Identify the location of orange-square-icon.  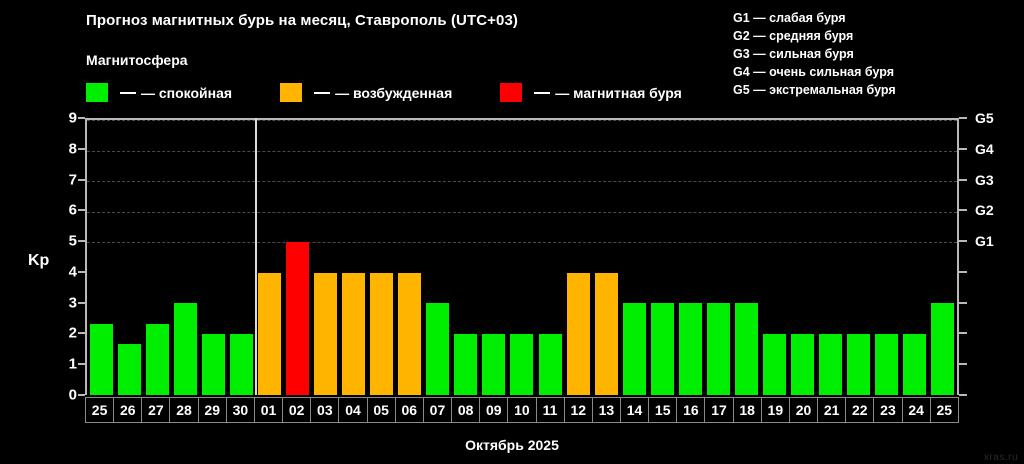
(291, 92).